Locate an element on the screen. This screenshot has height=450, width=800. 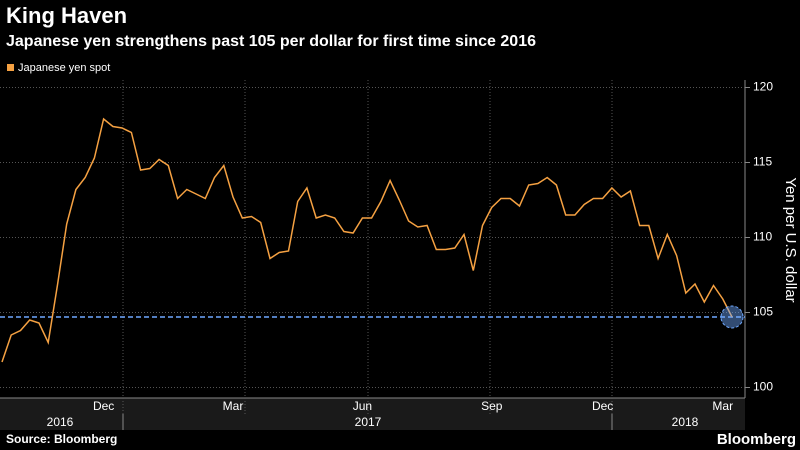
legend-label: Japanese yen spot is located at coordinates (64, 68).